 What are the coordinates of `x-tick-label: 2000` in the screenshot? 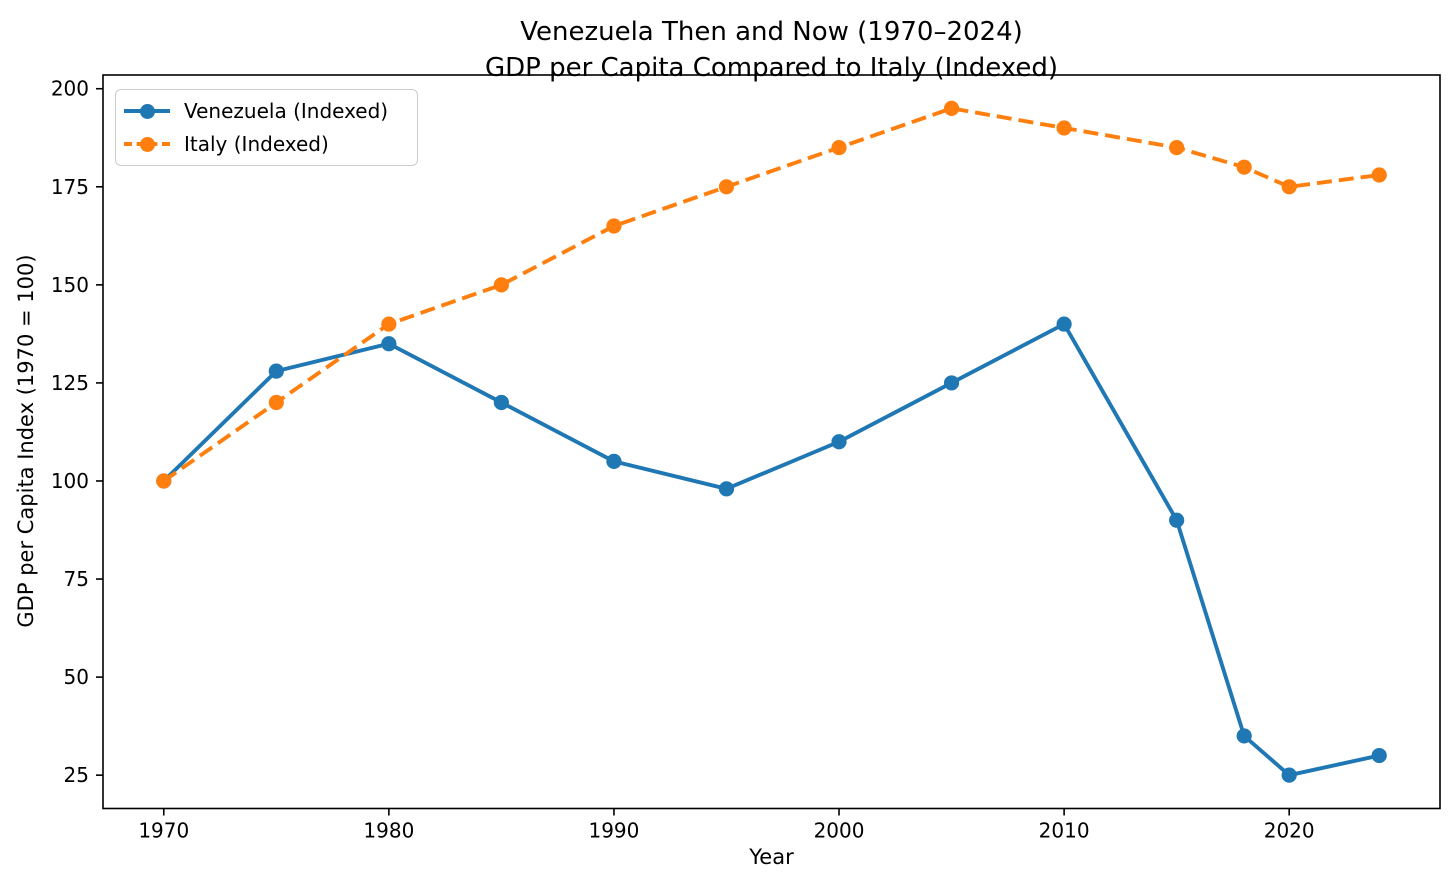 It's located at (839, 831).